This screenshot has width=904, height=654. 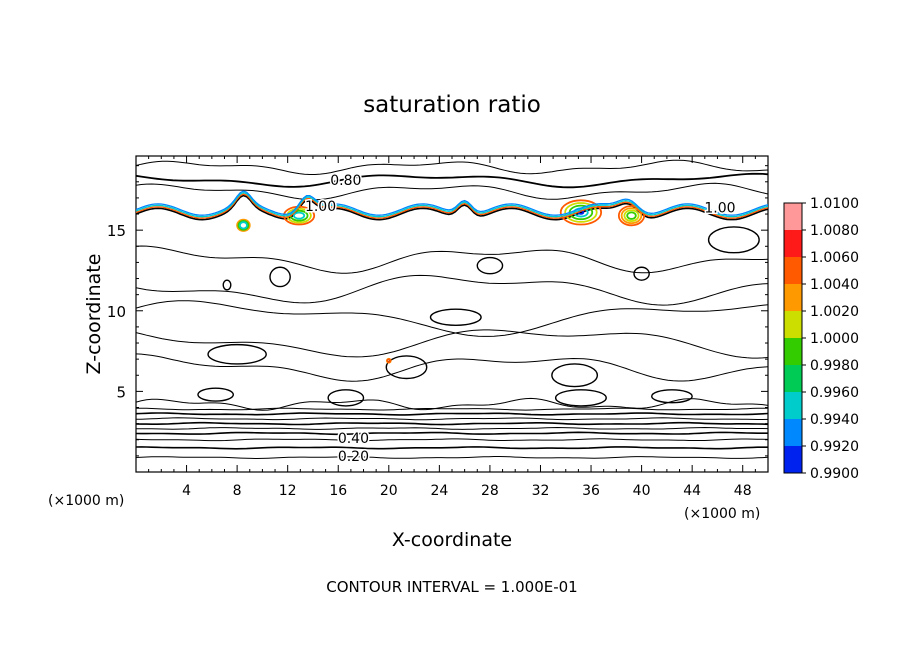 What do you see at coordinates (834, 420) in the screenshot?
I see `colorbar-label: 0.9940` at bounding box center [834, 420].